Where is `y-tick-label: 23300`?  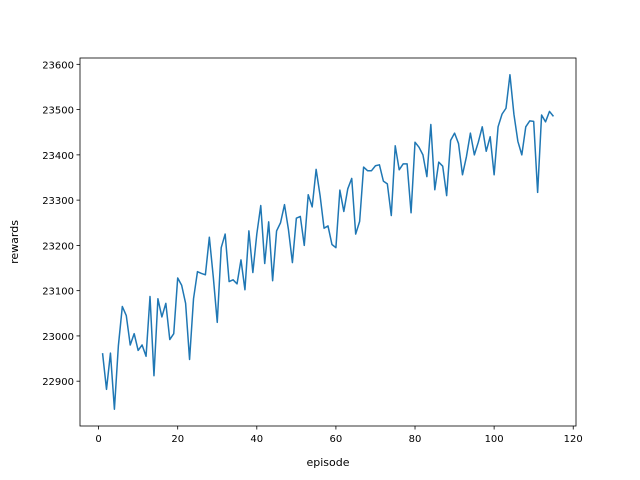 y-tick-label: 23300 is located at coordinates (58, 201).